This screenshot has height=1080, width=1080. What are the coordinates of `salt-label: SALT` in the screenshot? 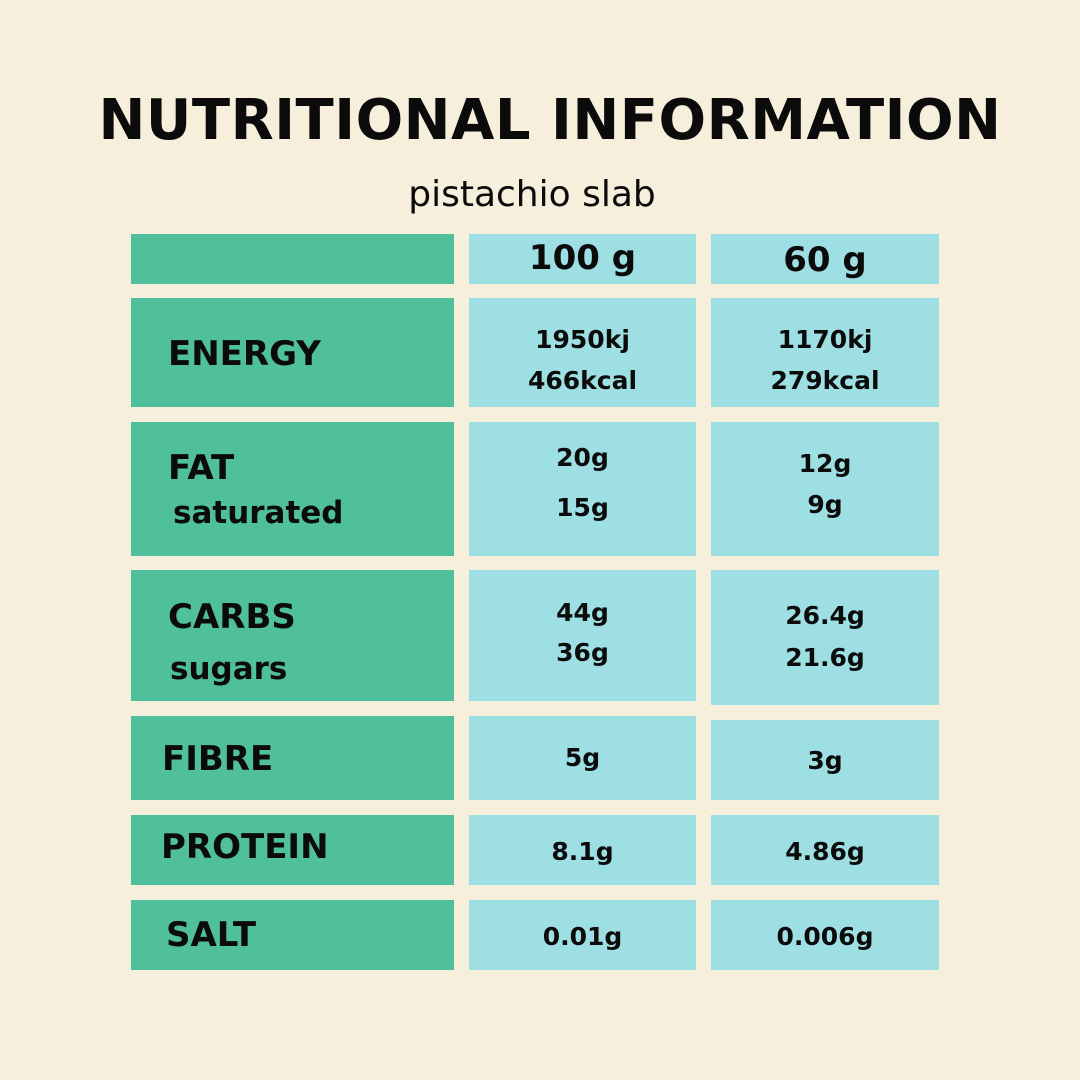 It's located at (211, 935).